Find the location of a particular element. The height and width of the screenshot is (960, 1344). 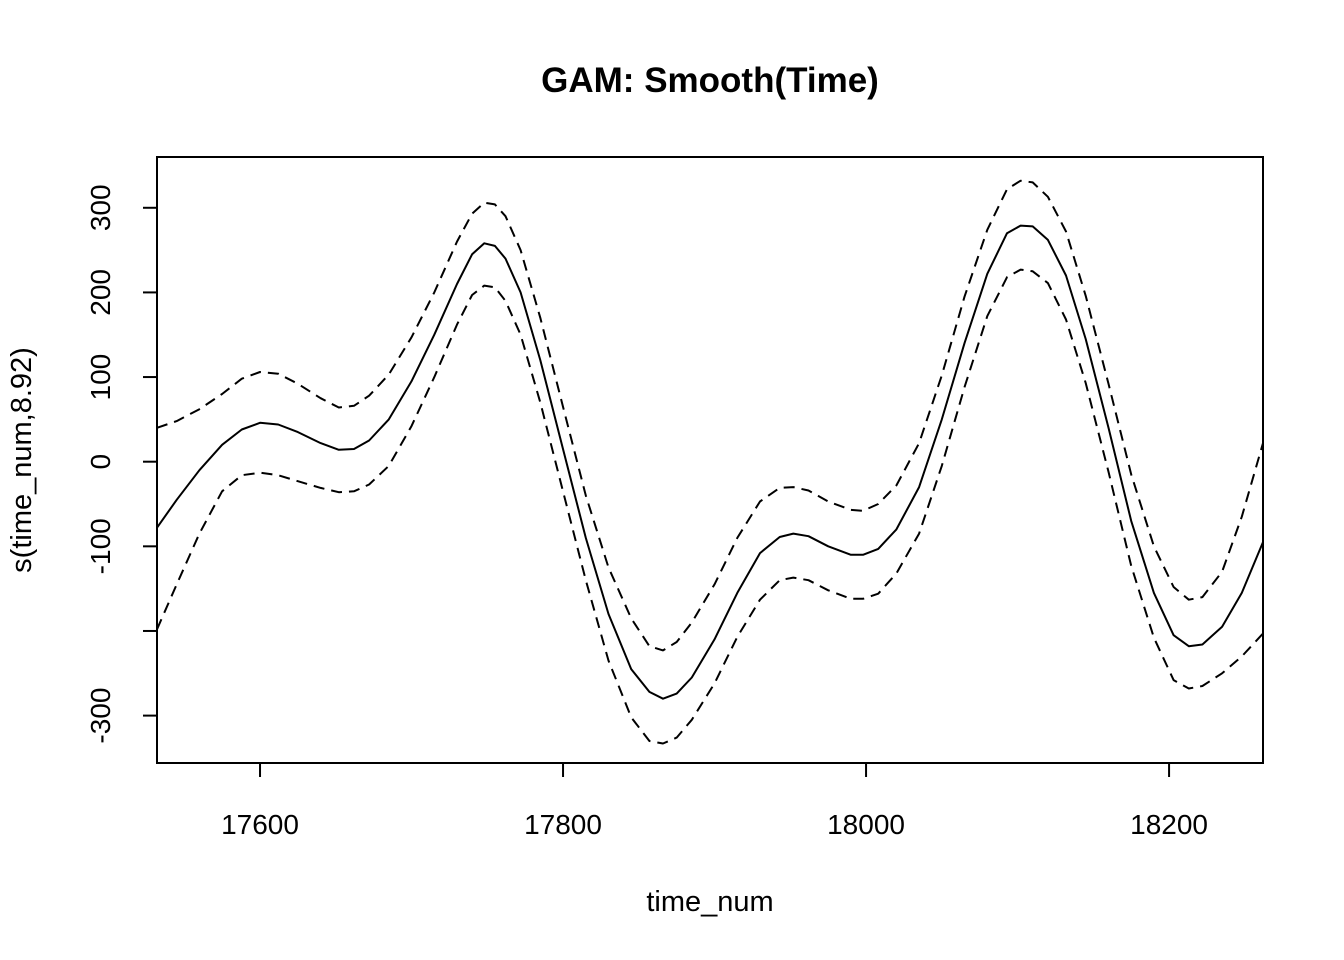

chart-title: GAM: Smooth(Time) is located at coordinates (710, 80).